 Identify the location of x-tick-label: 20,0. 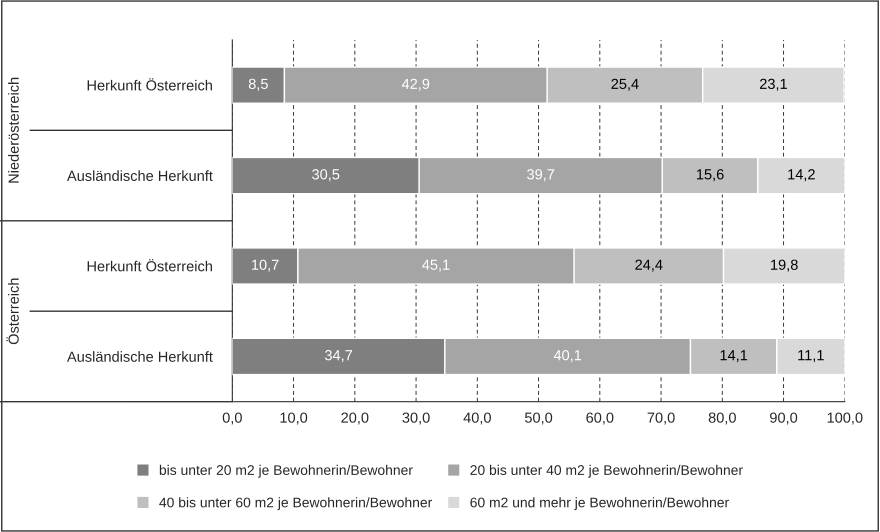
(354, 418).